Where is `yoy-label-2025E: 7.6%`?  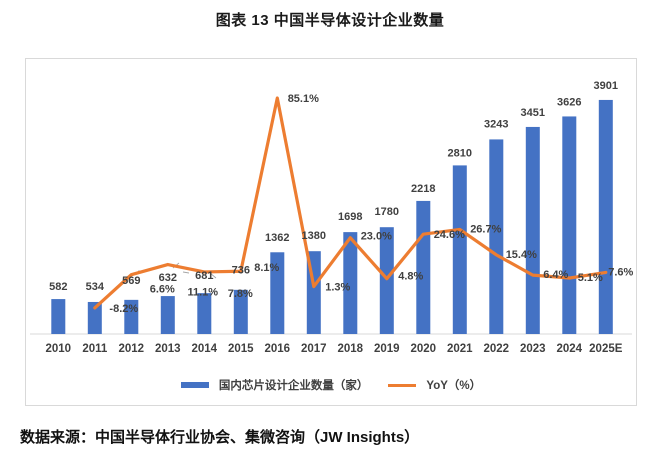 yoy-label-2025E: 7.6% is located at coordinates (620, 272).